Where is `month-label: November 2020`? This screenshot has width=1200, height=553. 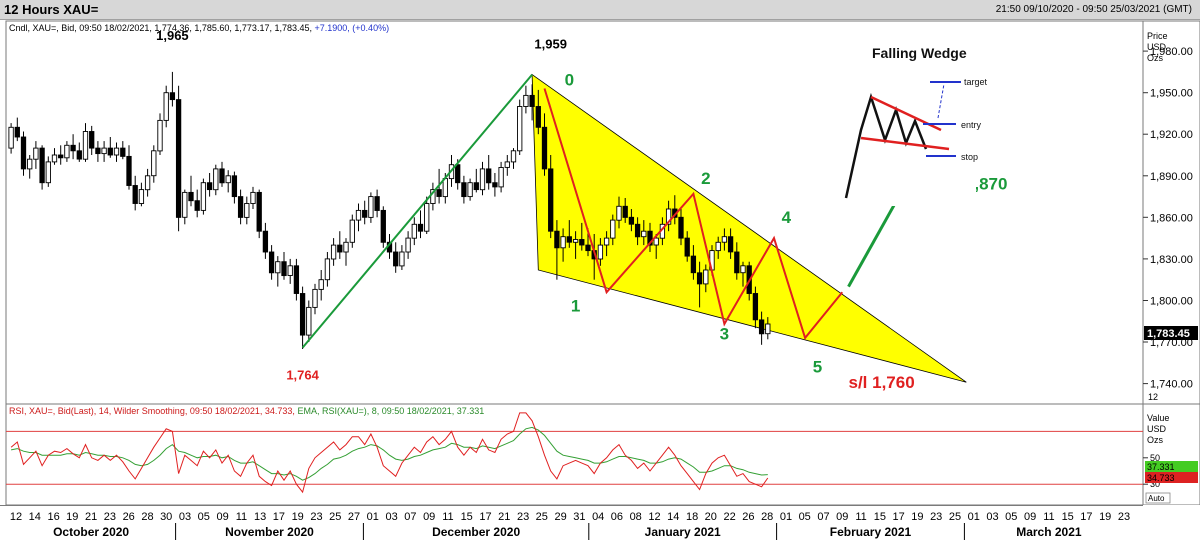 month-label: November 2020 is located at coordinates (269, 532).